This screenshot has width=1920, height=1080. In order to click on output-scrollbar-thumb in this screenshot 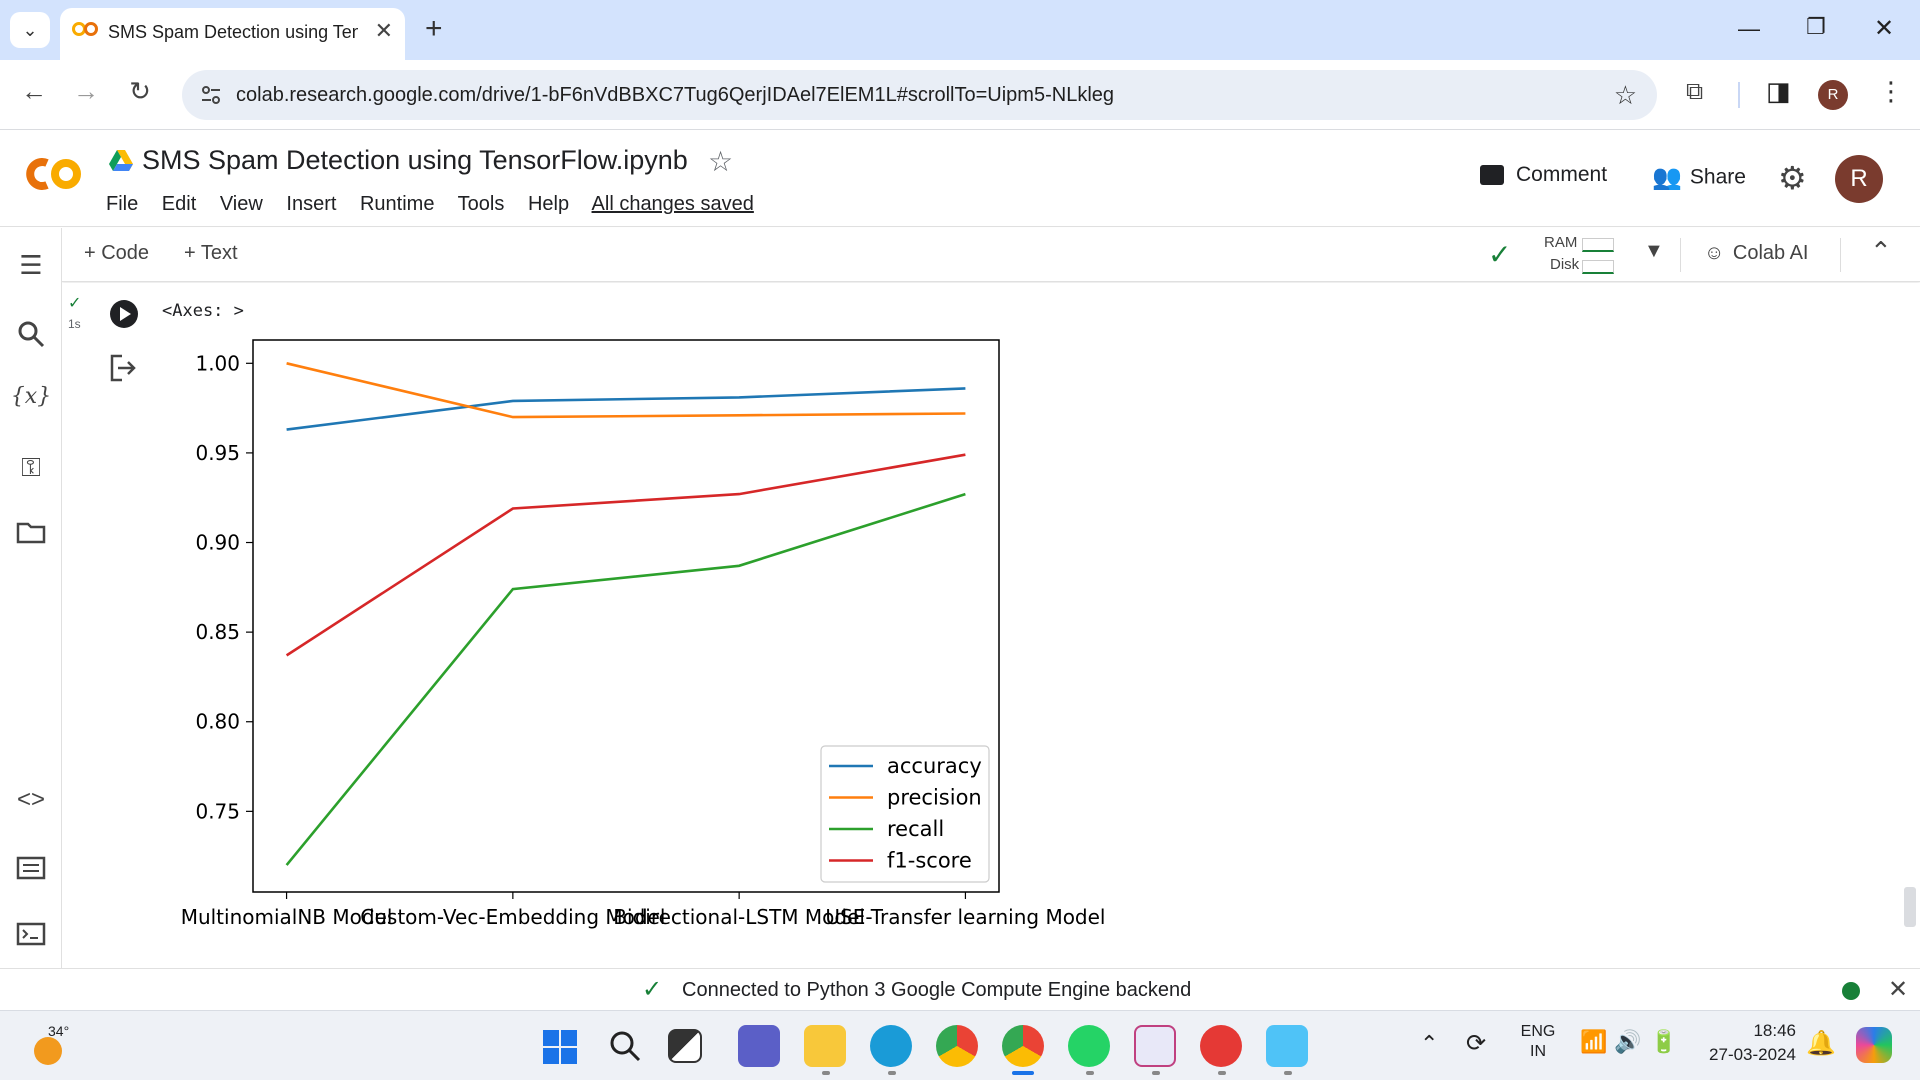, I will do `click(1910, 907)`.